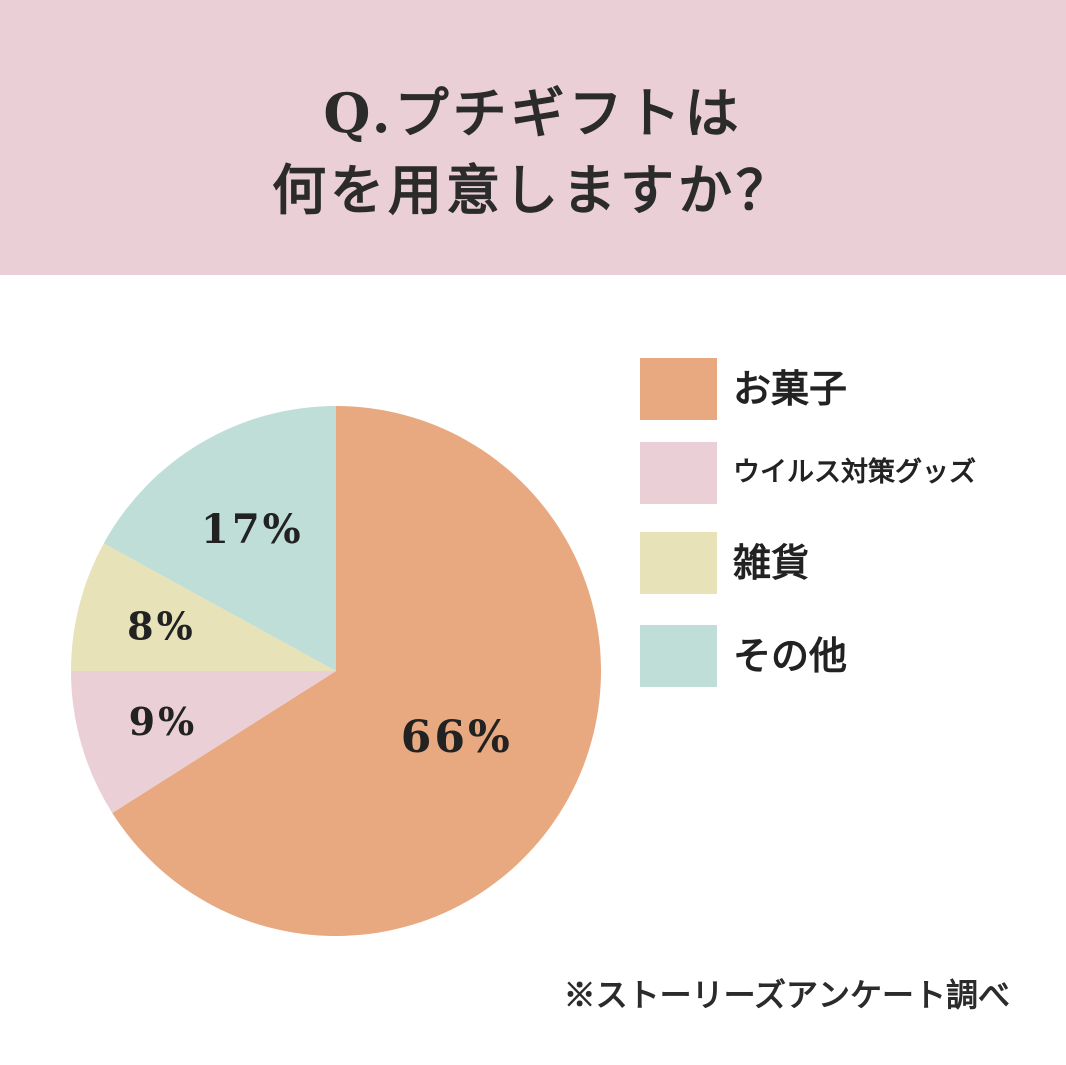  I want to click on legend-label-other: その他, so click(790, 655).